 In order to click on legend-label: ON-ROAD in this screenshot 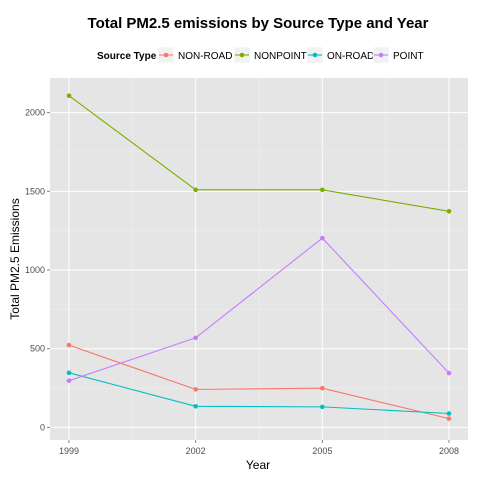, I will do `click(350, 56)`.